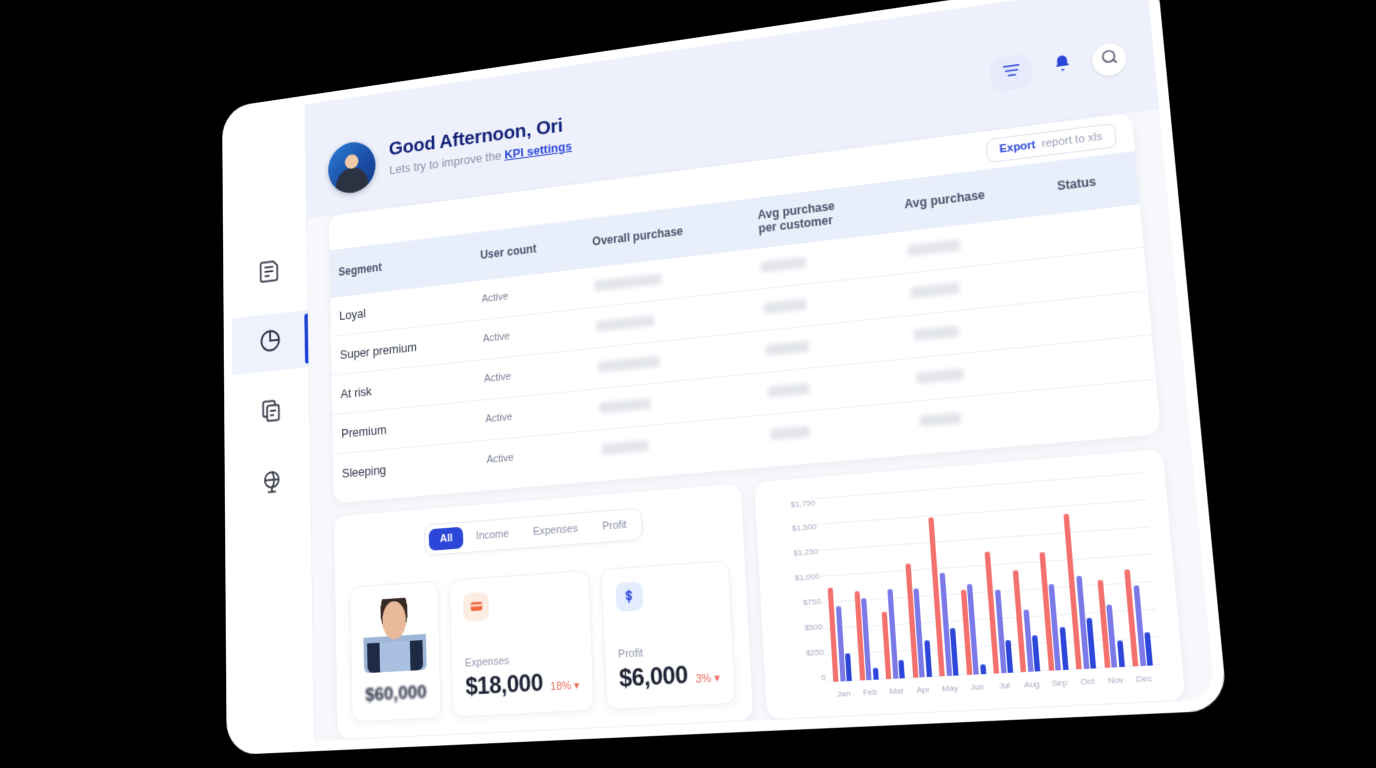 Image resolution: width=1376 pixels, height=768 pixels. I want to click on x-tick-nov: Nov, so click(1116, 680).